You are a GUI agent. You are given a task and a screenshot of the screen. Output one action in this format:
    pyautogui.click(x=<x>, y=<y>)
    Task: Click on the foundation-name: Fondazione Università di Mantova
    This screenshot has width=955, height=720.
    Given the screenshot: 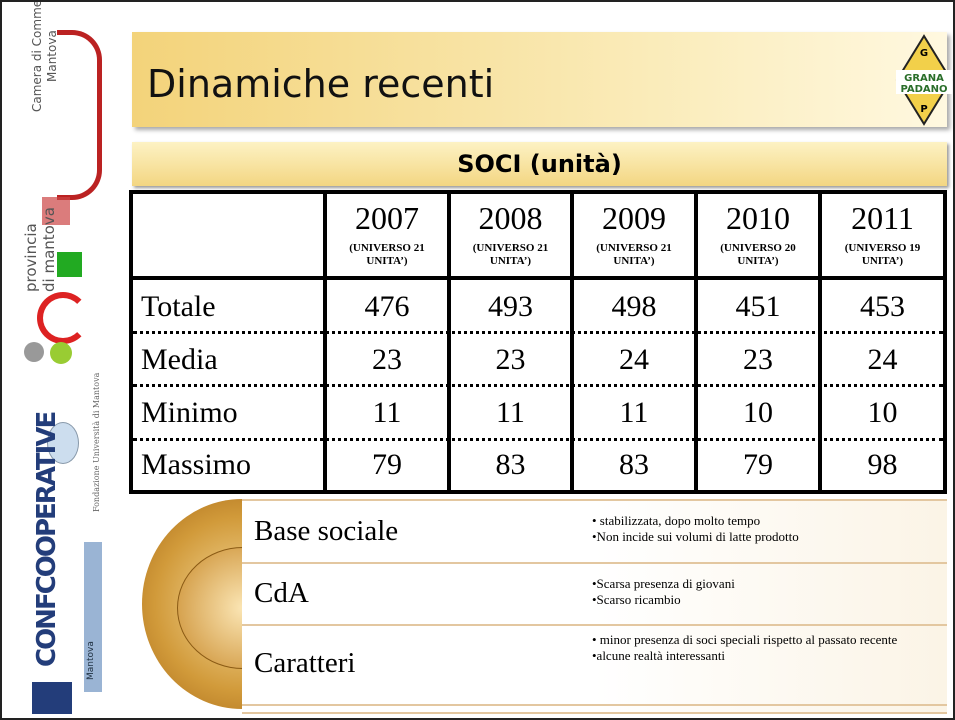 What is the action you would take?
    pyautogui.click(x=96, y=442)
    